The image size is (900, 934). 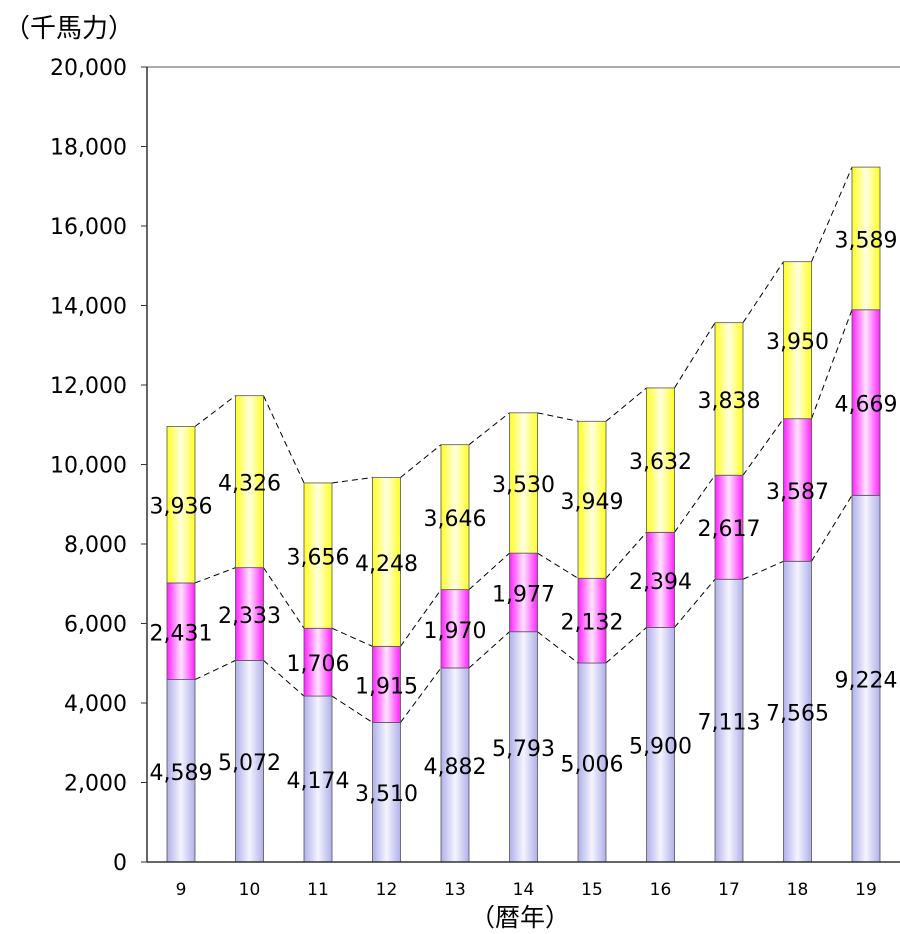 I want to click on data-label: 7,565, so click(x=797, y=714).